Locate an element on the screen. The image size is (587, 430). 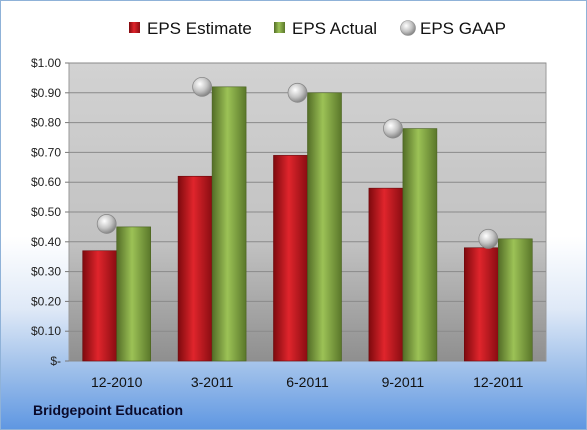
company-label: Bridgepoint Education is located at coordinates (108, 410).